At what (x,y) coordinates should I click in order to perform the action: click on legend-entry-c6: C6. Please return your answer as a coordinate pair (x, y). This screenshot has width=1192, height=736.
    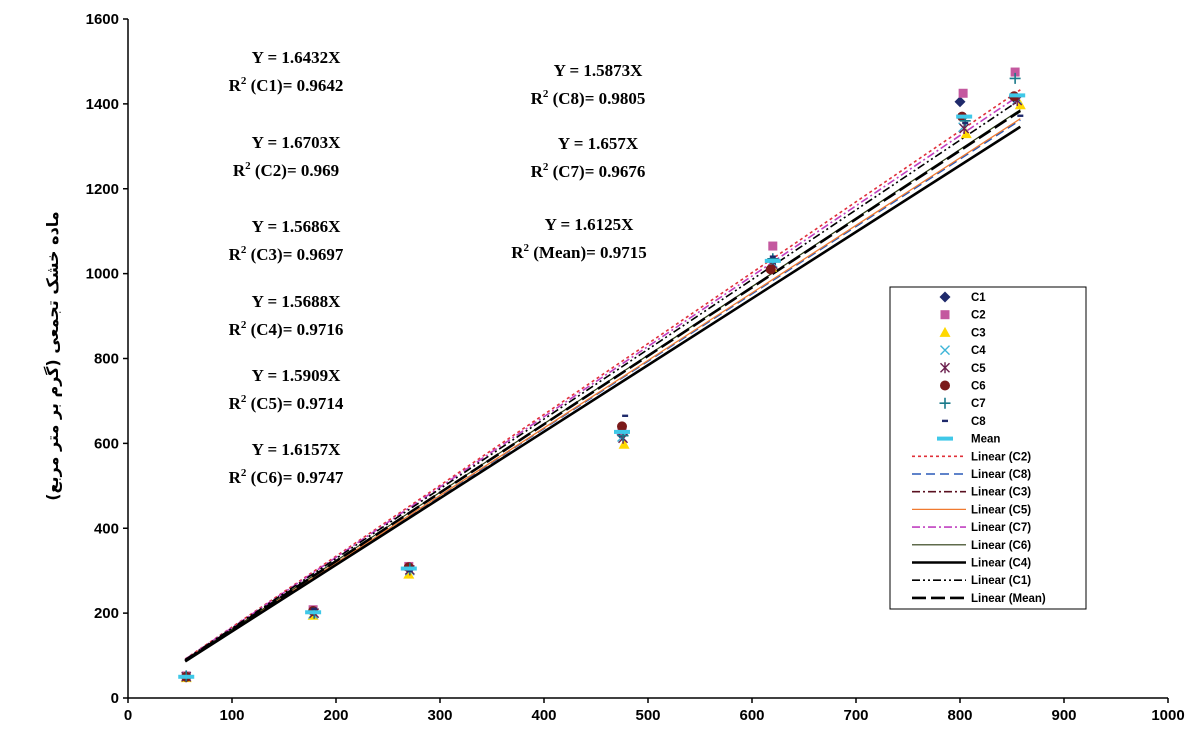
    Looking at the image, I should click on (963, 386).